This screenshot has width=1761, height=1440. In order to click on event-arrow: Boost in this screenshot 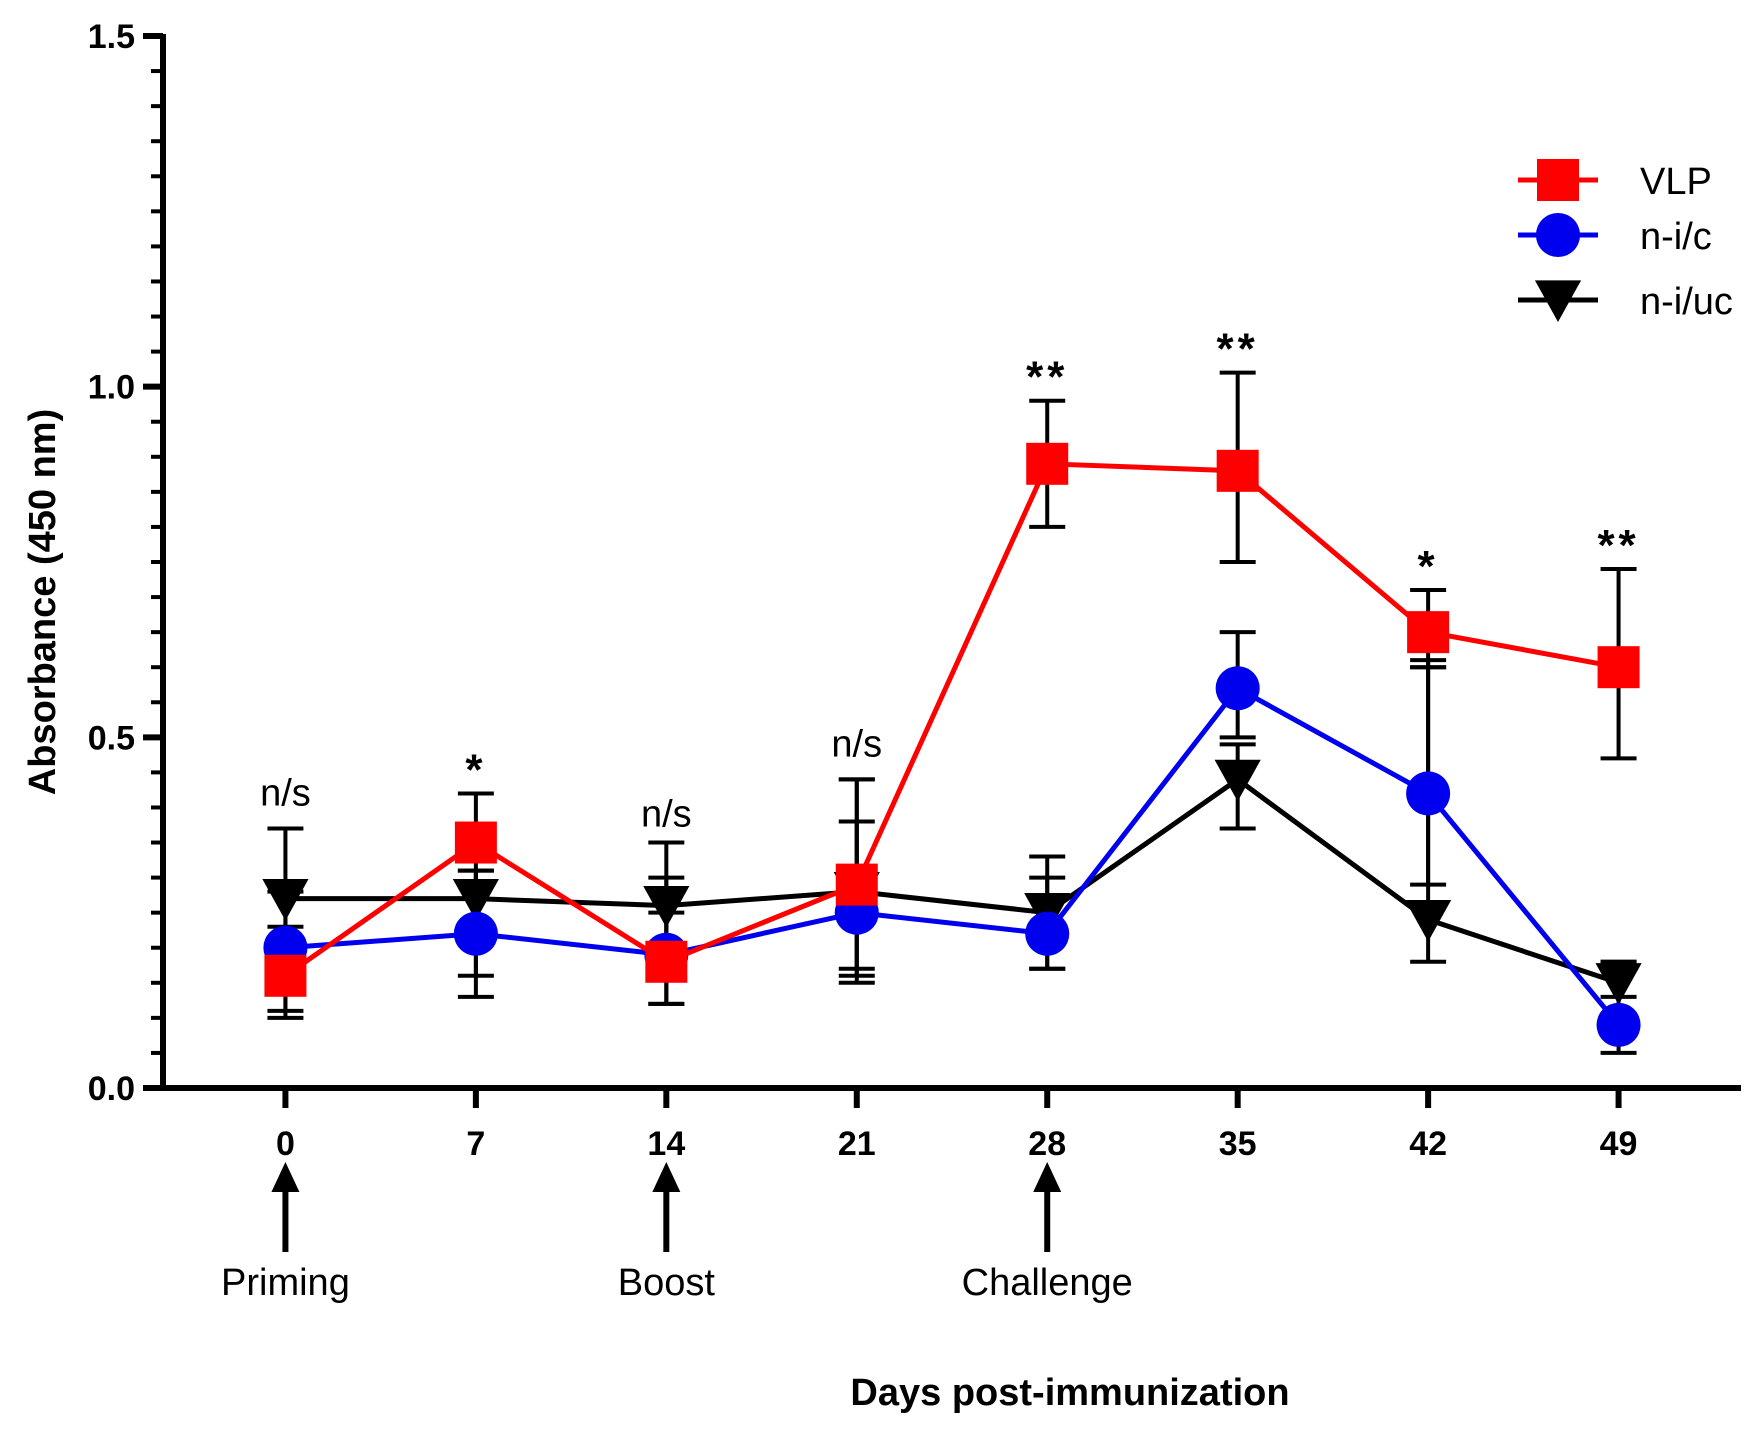, I will do `click(667, 1233)`.